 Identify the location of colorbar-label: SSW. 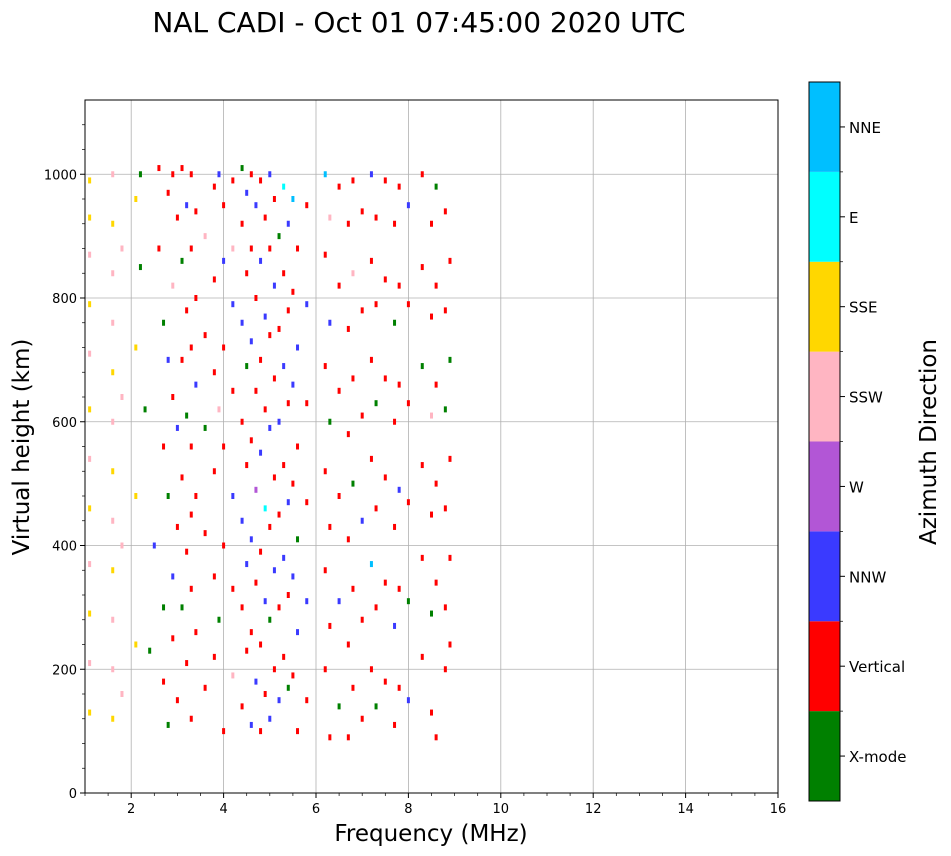
(866, 398).